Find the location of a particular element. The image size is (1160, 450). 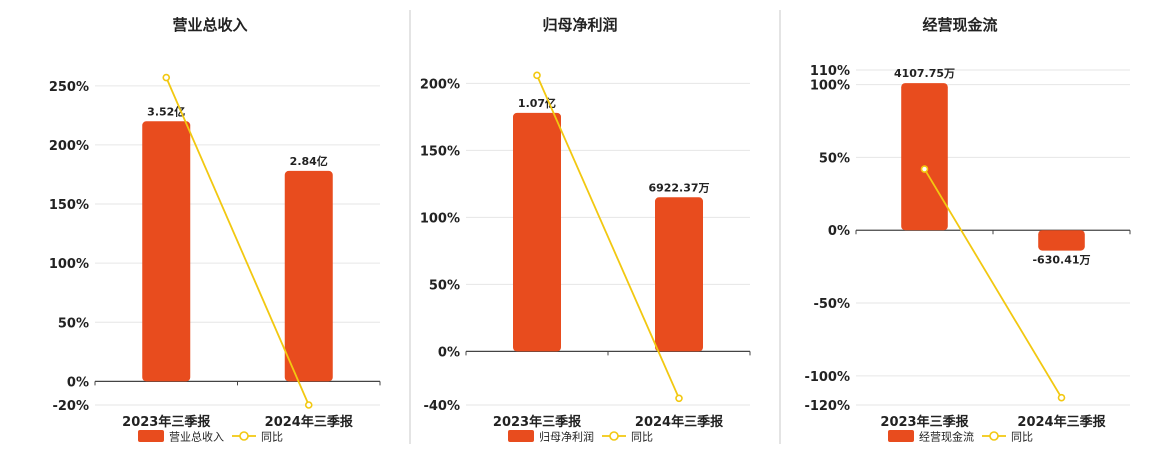

y-tick-label: 250% is located at coordinates (69, 87).